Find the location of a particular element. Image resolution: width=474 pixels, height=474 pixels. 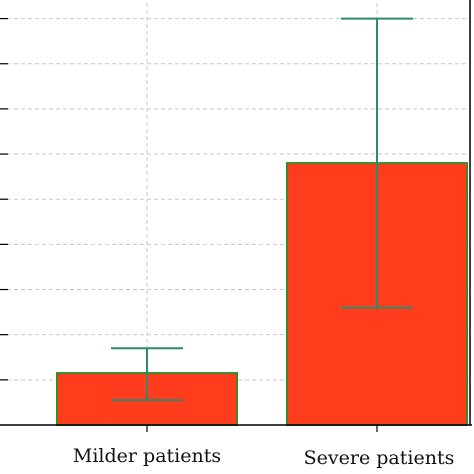

x-axis-ticks is located at coordinates (262, 428).